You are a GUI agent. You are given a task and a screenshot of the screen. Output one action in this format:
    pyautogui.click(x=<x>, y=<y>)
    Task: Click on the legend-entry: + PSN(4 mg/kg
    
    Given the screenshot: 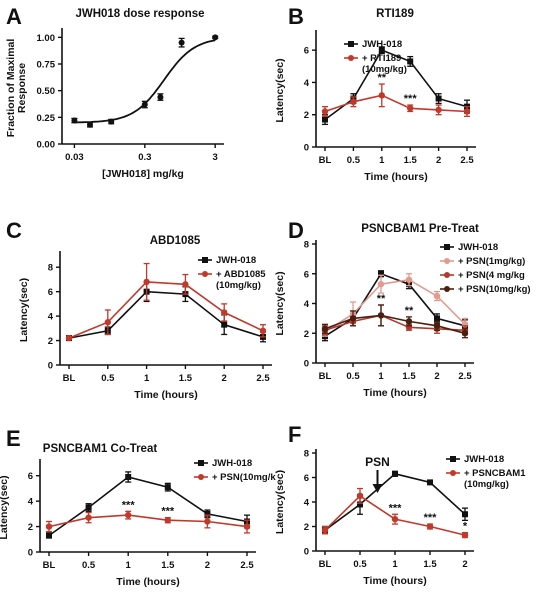 What is the action you would take?
    pyautogui.click(x=482, y=275)
    